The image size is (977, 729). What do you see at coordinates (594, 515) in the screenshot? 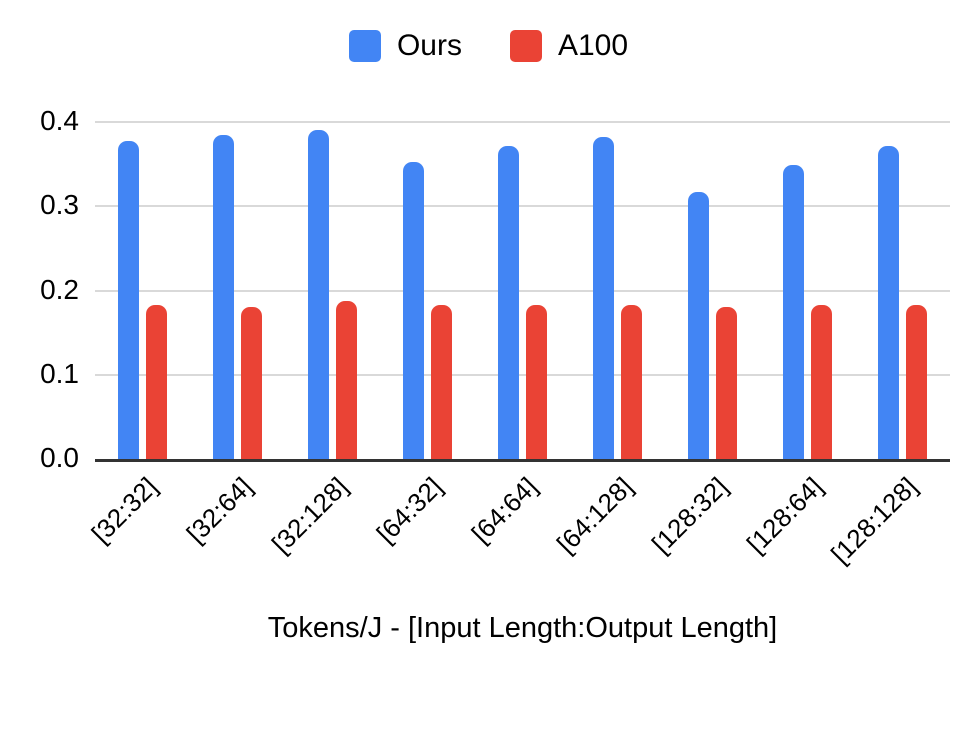
I see `x-tick-label: [64:128]` at bounding box center [594, 515].